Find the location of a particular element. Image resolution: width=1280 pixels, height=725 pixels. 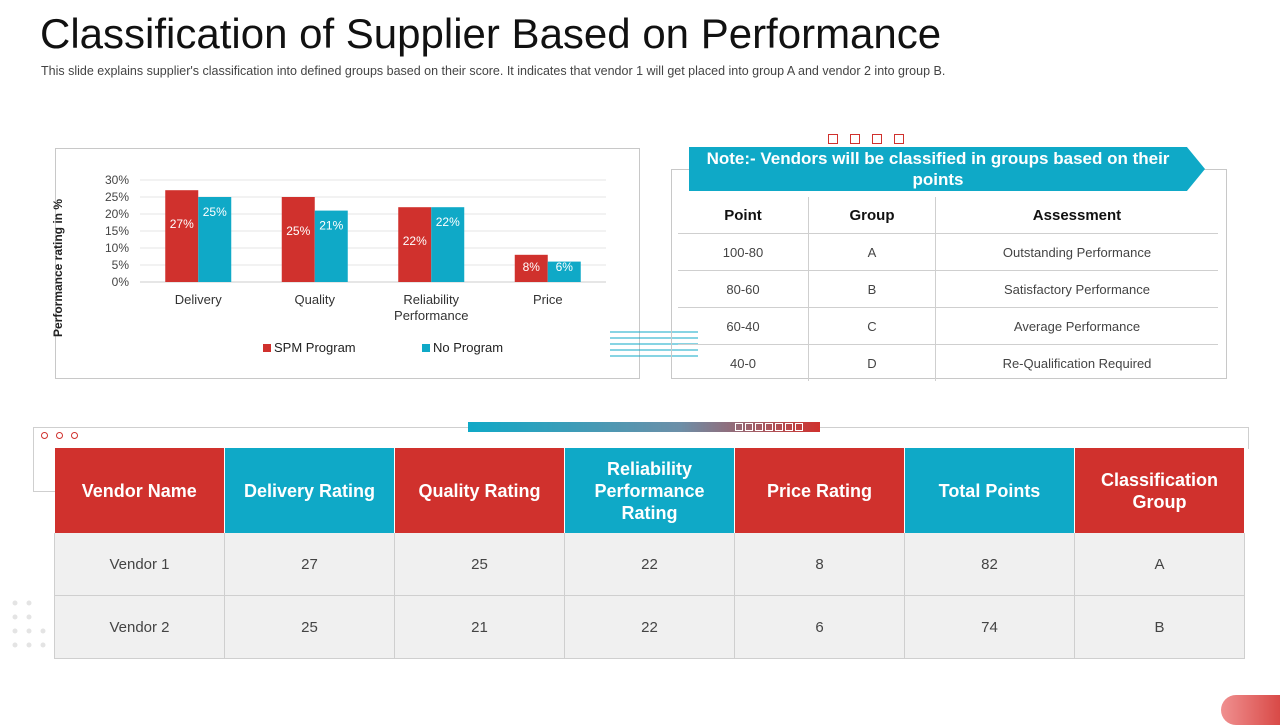

chart-y-axis-label: Performance rating in % is located at coordinates (58, 268).